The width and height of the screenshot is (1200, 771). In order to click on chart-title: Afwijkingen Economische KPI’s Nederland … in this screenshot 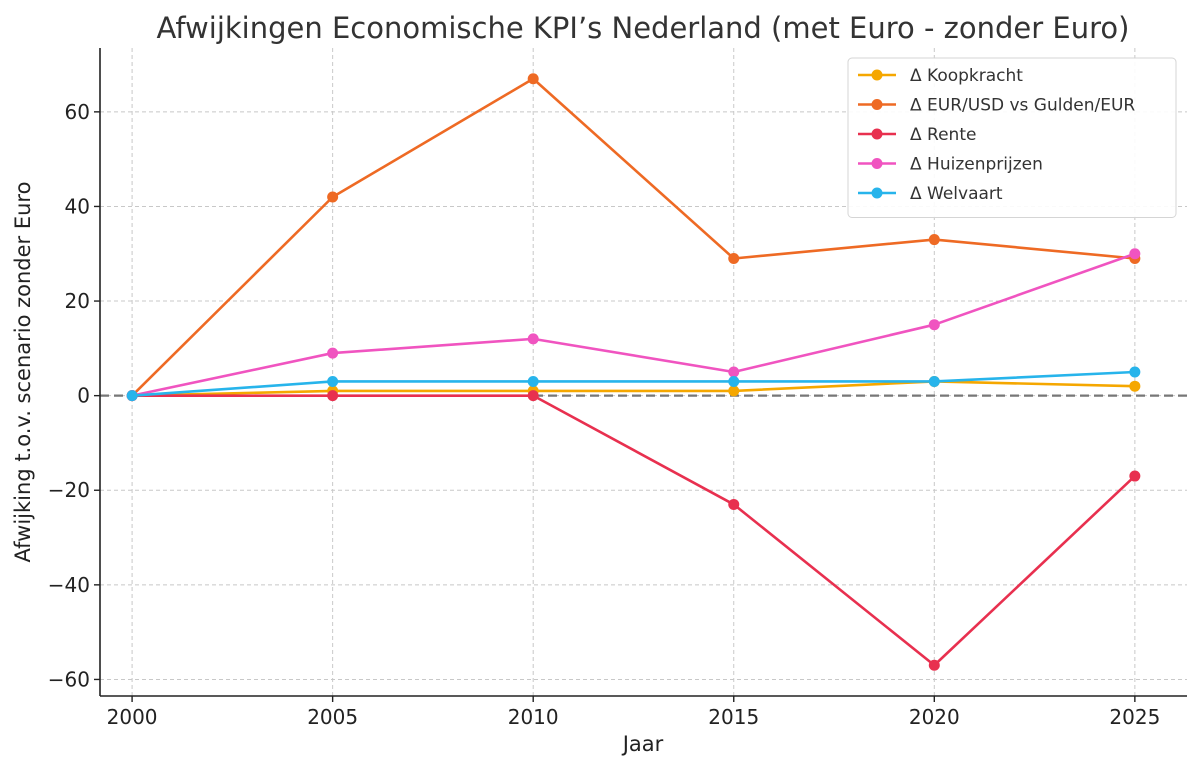, I will do `click(643, 28)`.